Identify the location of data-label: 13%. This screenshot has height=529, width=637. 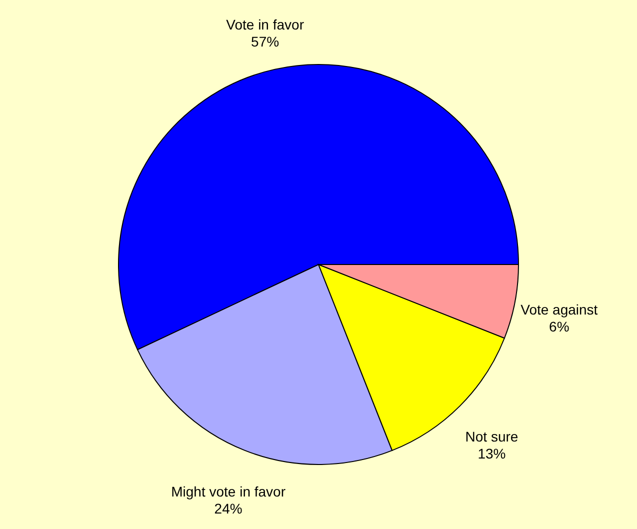
(492, 454).